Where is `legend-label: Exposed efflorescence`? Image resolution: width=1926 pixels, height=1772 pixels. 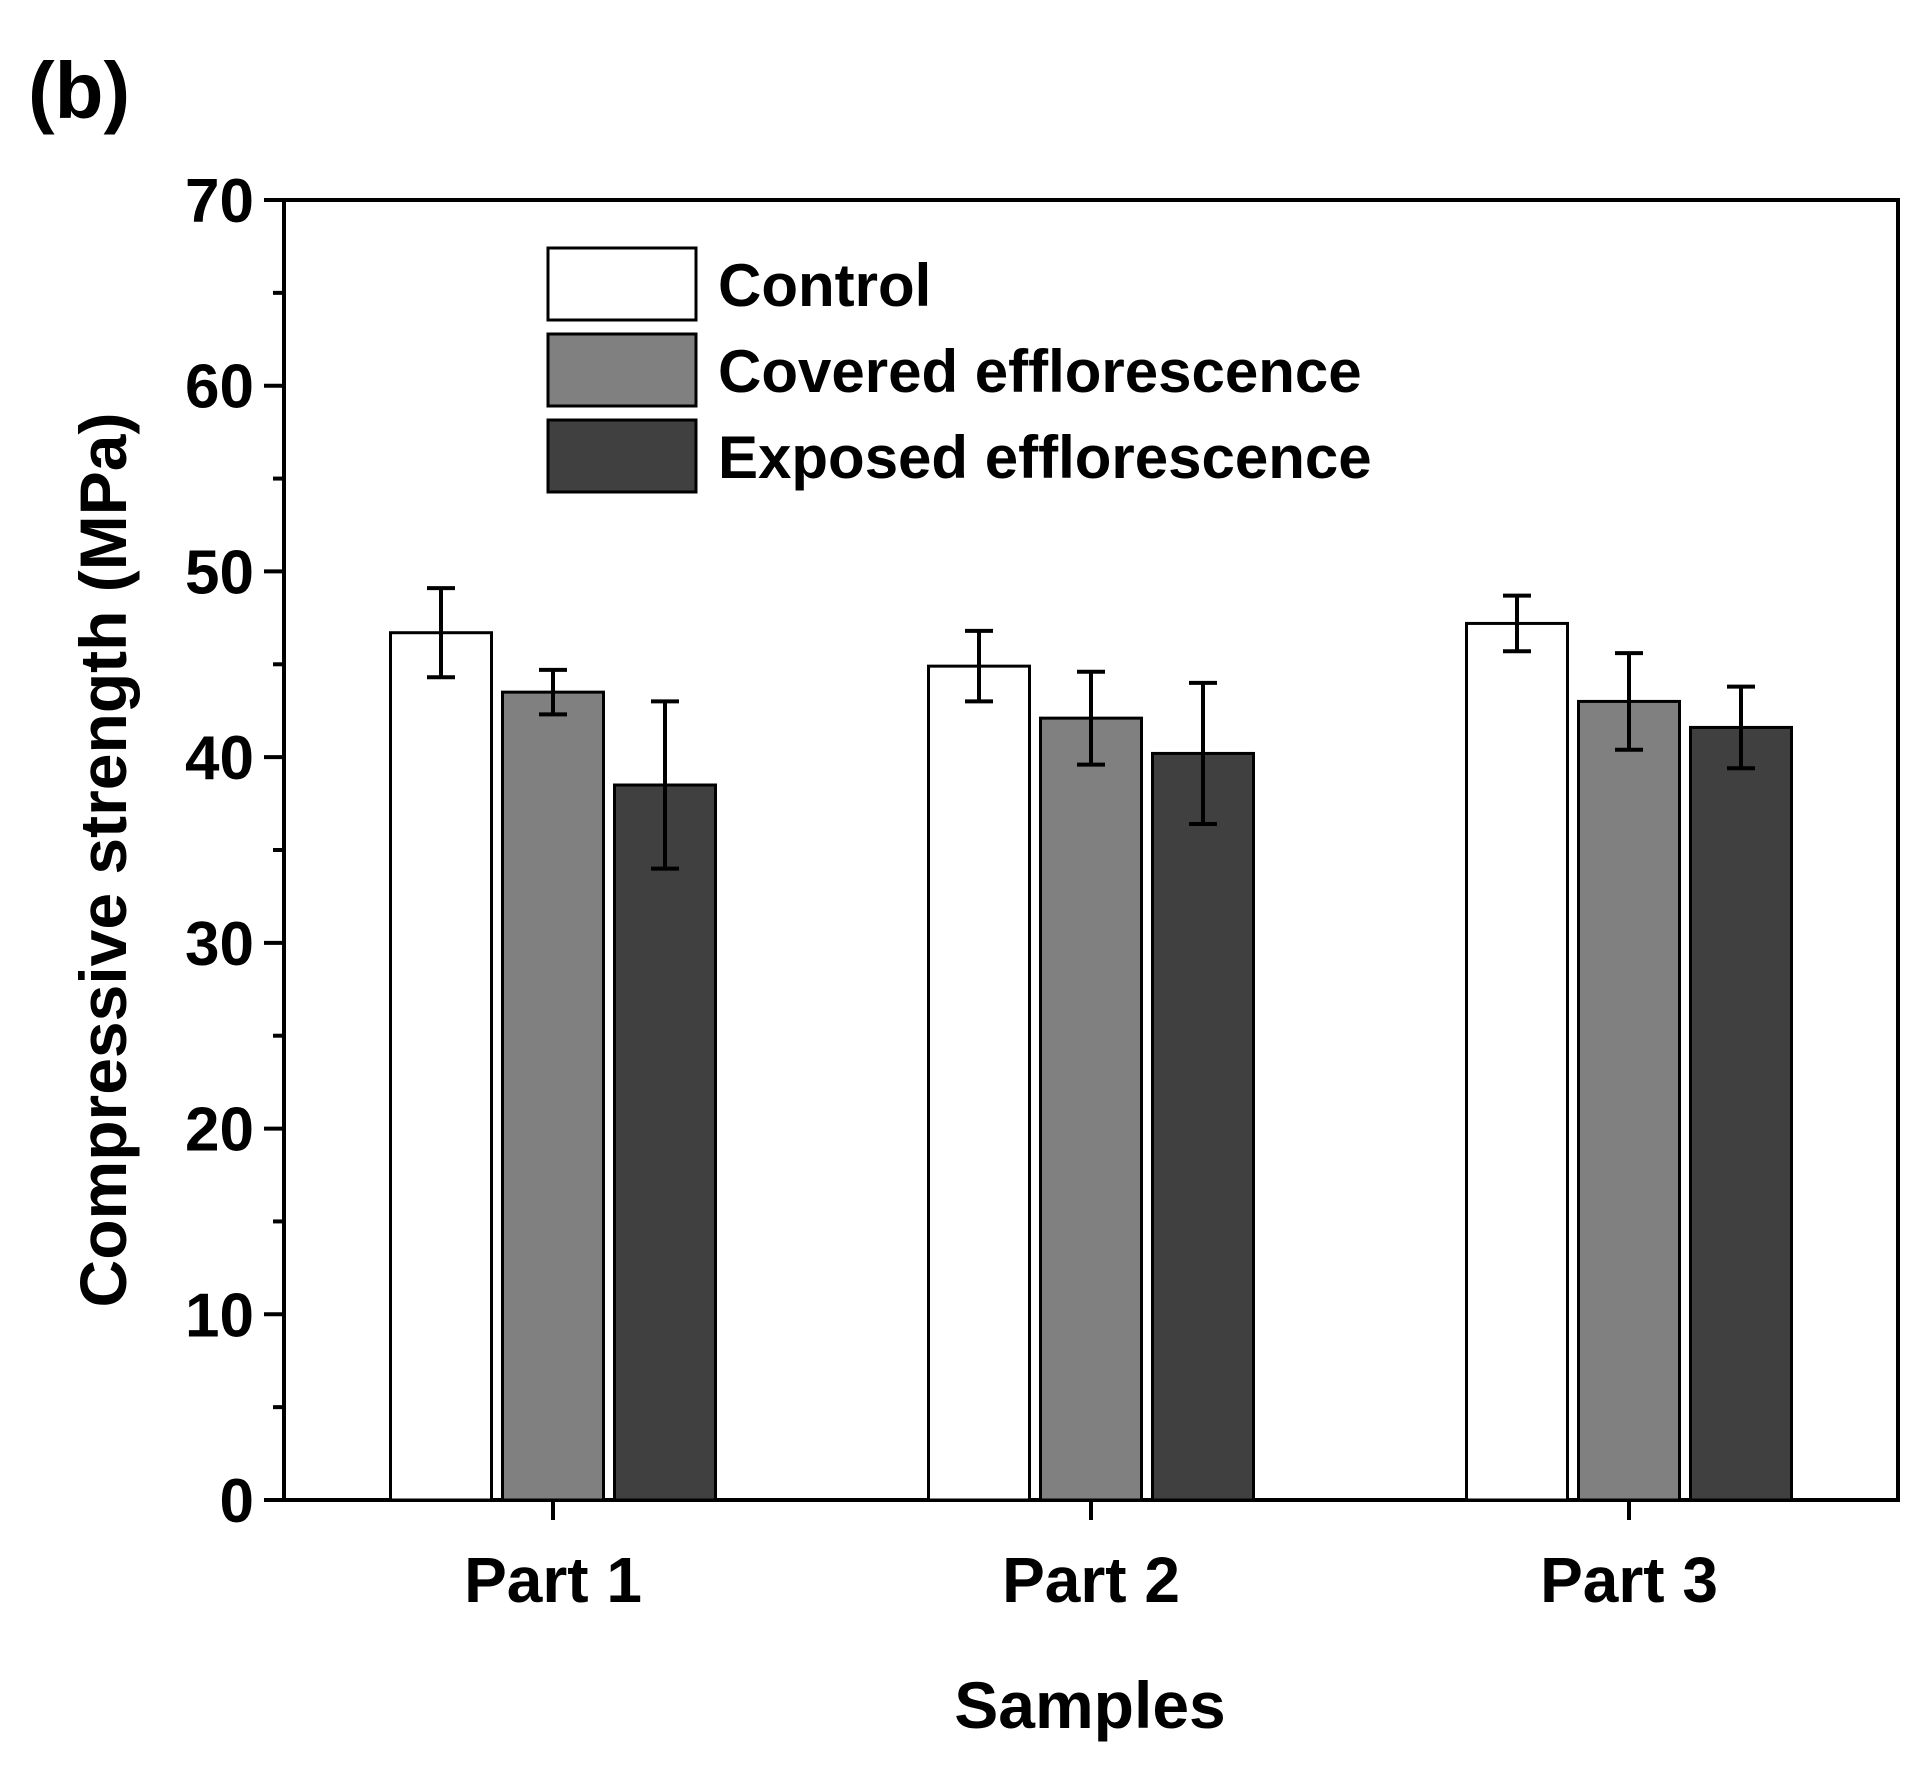 legend-label: Exposed efflorescence is located at coordinates (1045, 457).